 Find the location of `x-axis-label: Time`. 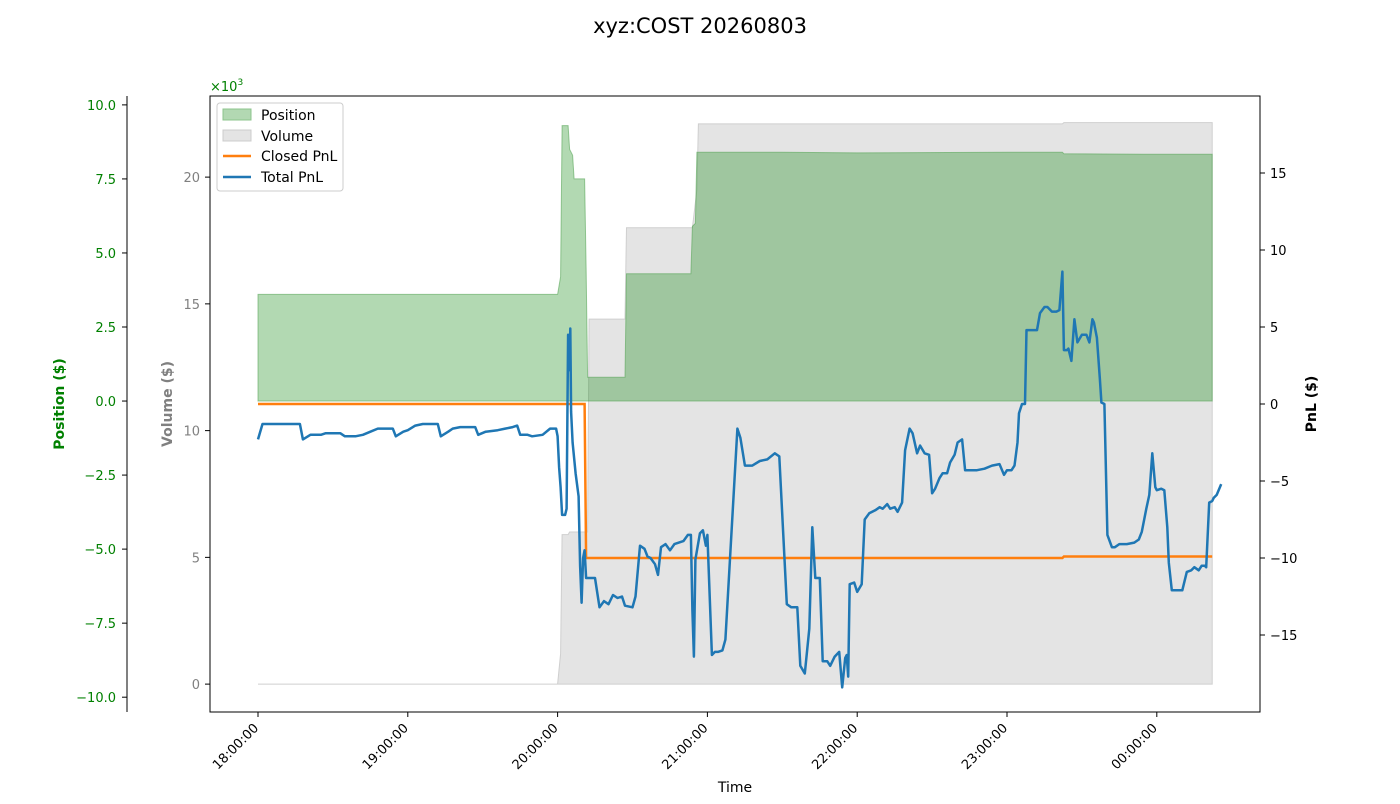

x-axis-label: Time is located at coordinates (734, 788).